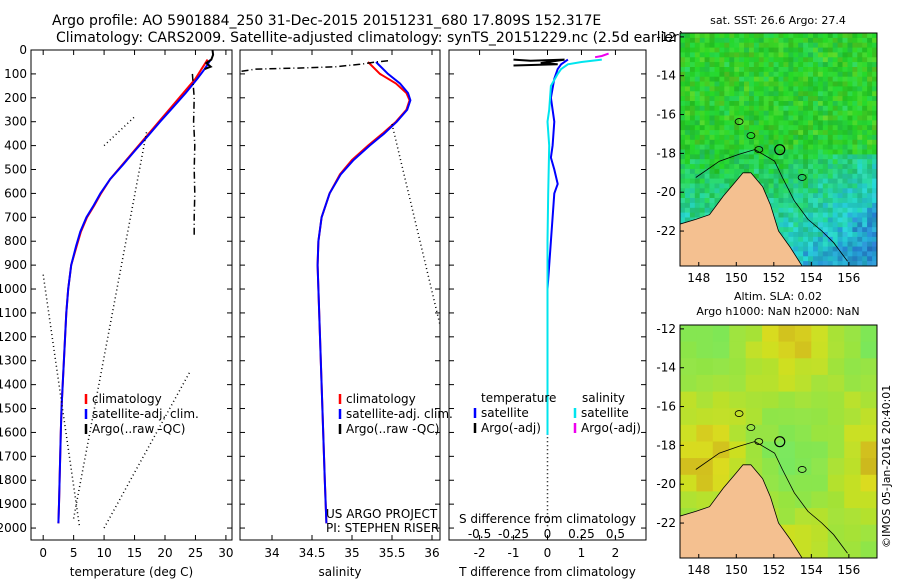  I want to click on x-tick-label: 0, so click(548, 553).